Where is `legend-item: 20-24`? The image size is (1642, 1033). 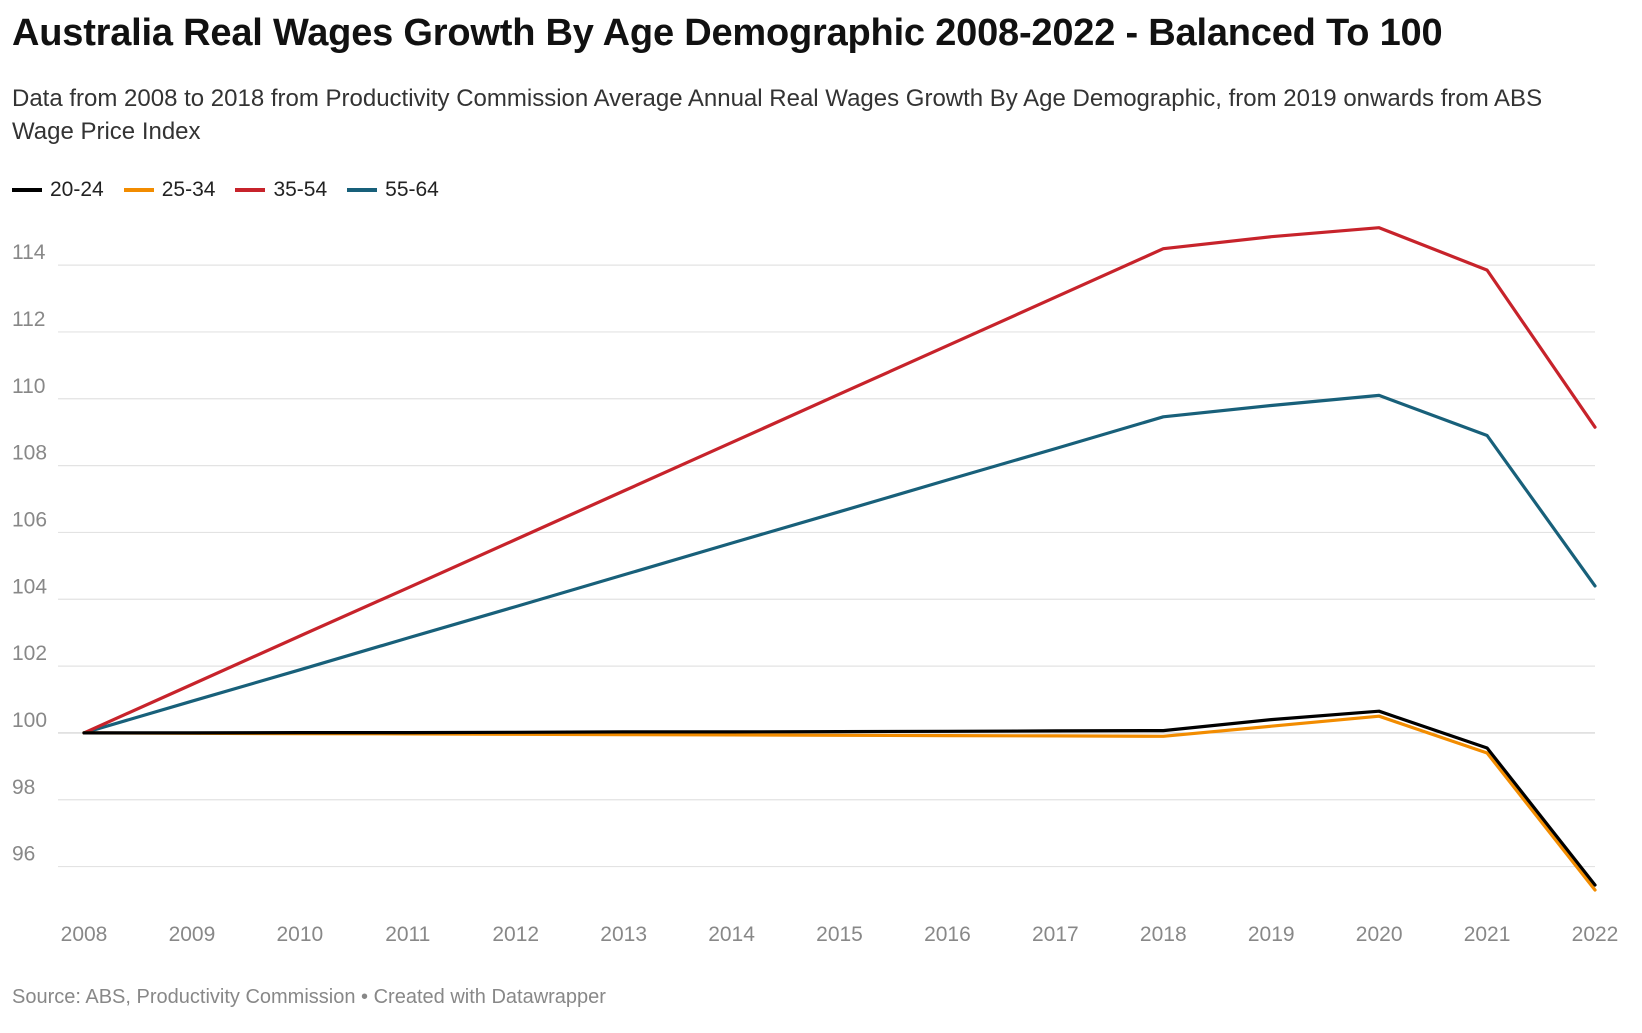 legend-item: 20-24 is located at coordinates (58, 190).